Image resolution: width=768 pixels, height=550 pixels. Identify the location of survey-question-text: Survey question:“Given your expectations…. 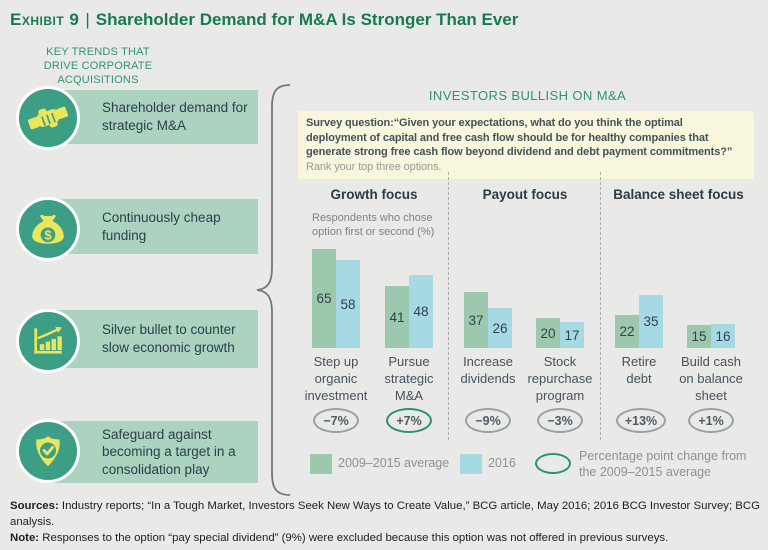
(519, 138).